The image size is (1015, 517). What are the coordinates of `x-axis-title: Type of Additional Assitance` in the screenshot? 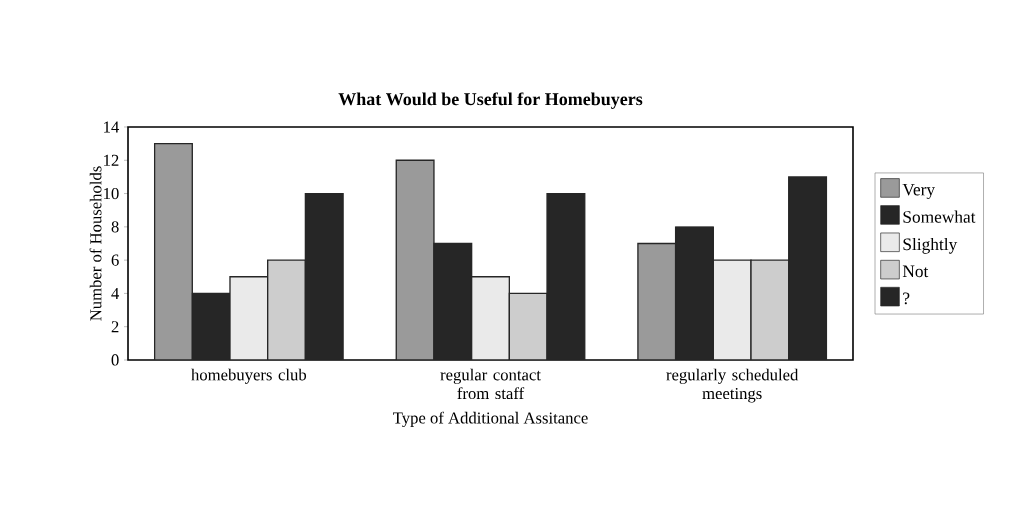 It's located at (490, 419).